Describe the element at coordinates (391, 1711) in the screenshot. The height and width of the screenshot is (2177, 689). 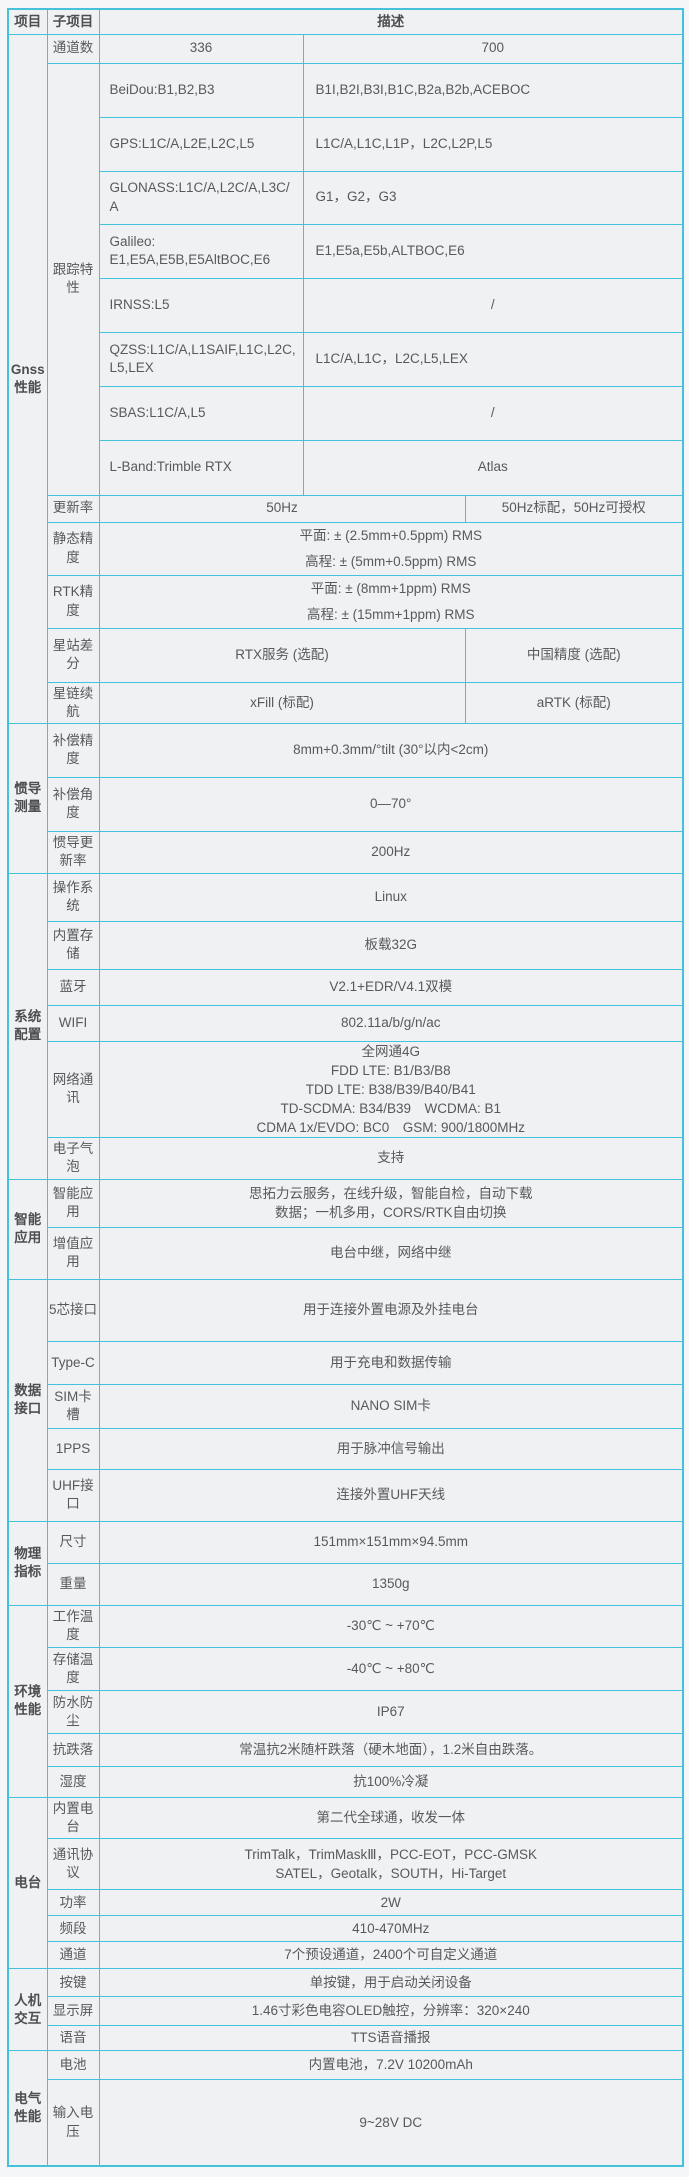
I see `ip-rating-value: IP67` at that location.